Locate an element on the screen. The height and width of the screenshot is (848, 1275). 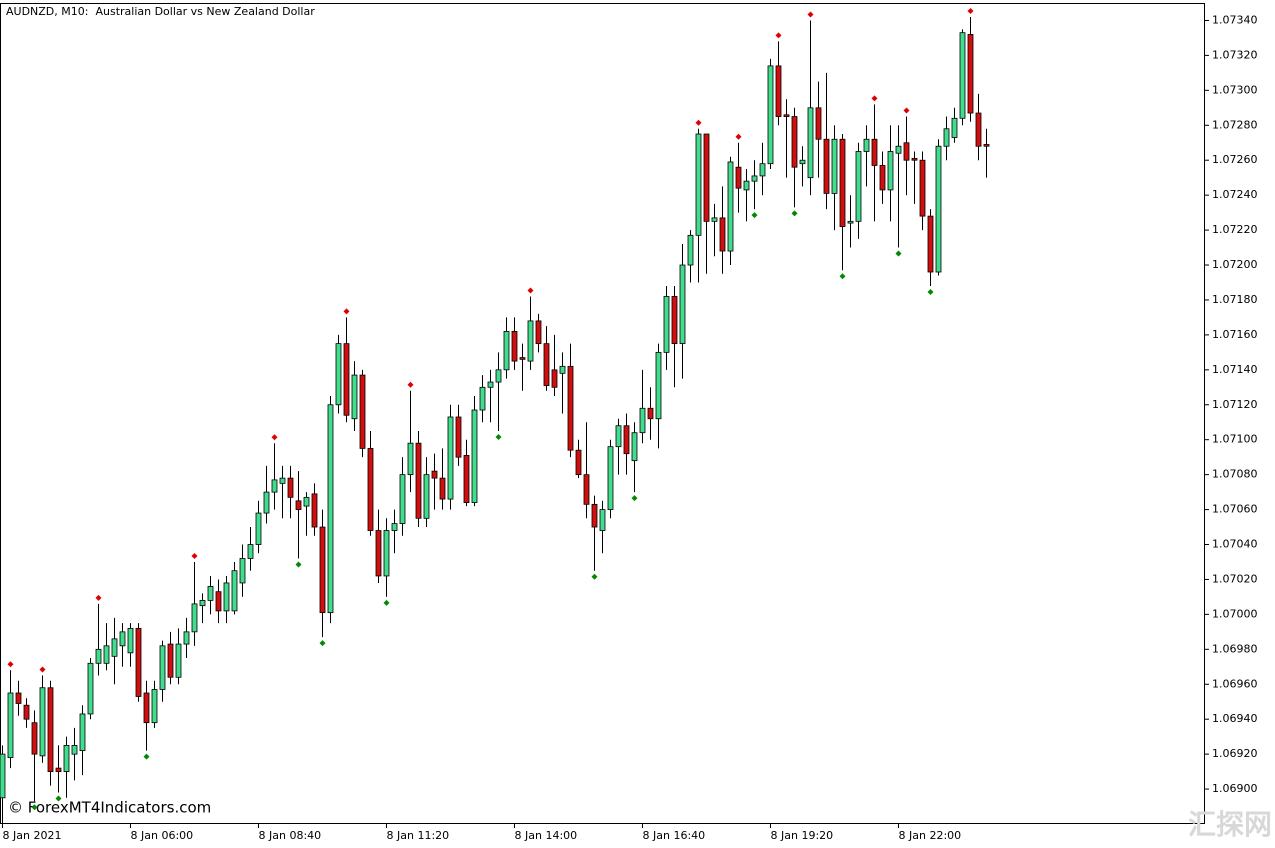
y-tick-label: 1.07040 is located at coordinates (1235, 544).